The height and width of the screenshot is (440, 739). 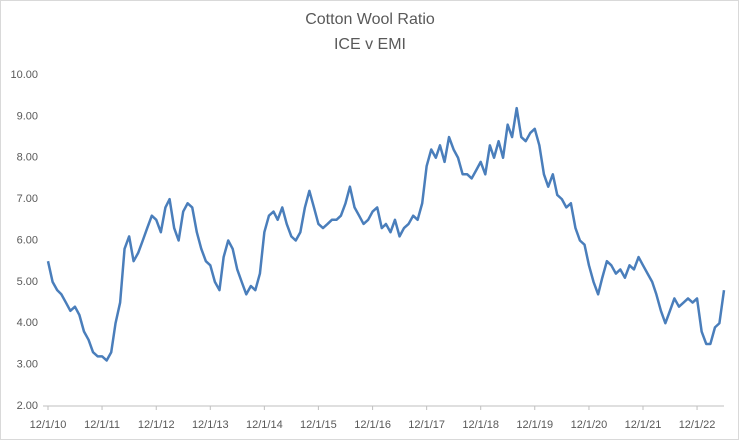 What do you see at coordinates (318, 425) in the screenshot?
I see `x-tick-label: 12/1/15` at bounding box center [318, 425].